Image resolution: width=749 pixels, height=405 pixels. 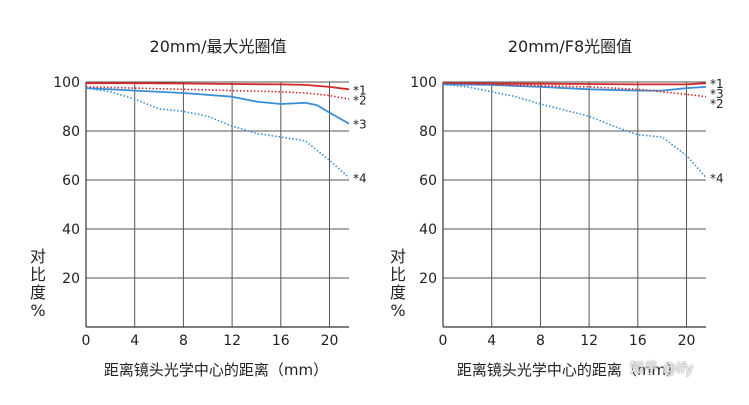 What do you see at coordinates (574, 84) in the screenshot?
I see `chart2-series-star1` at bounding box center [574, 84].